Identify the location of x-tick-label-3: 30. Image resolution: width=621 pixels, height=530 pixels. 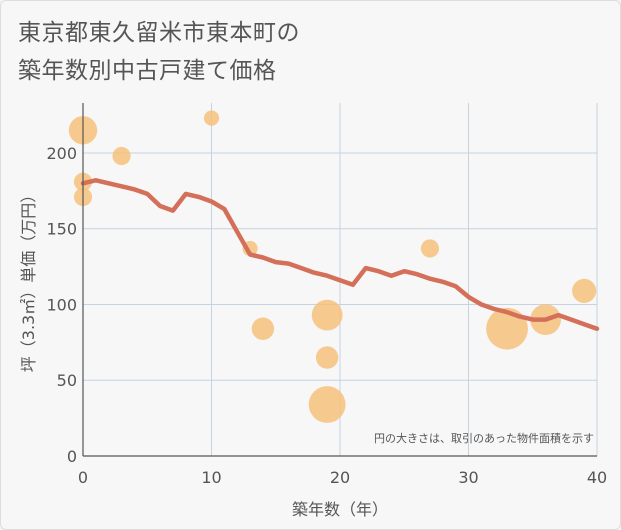
(468, 477).